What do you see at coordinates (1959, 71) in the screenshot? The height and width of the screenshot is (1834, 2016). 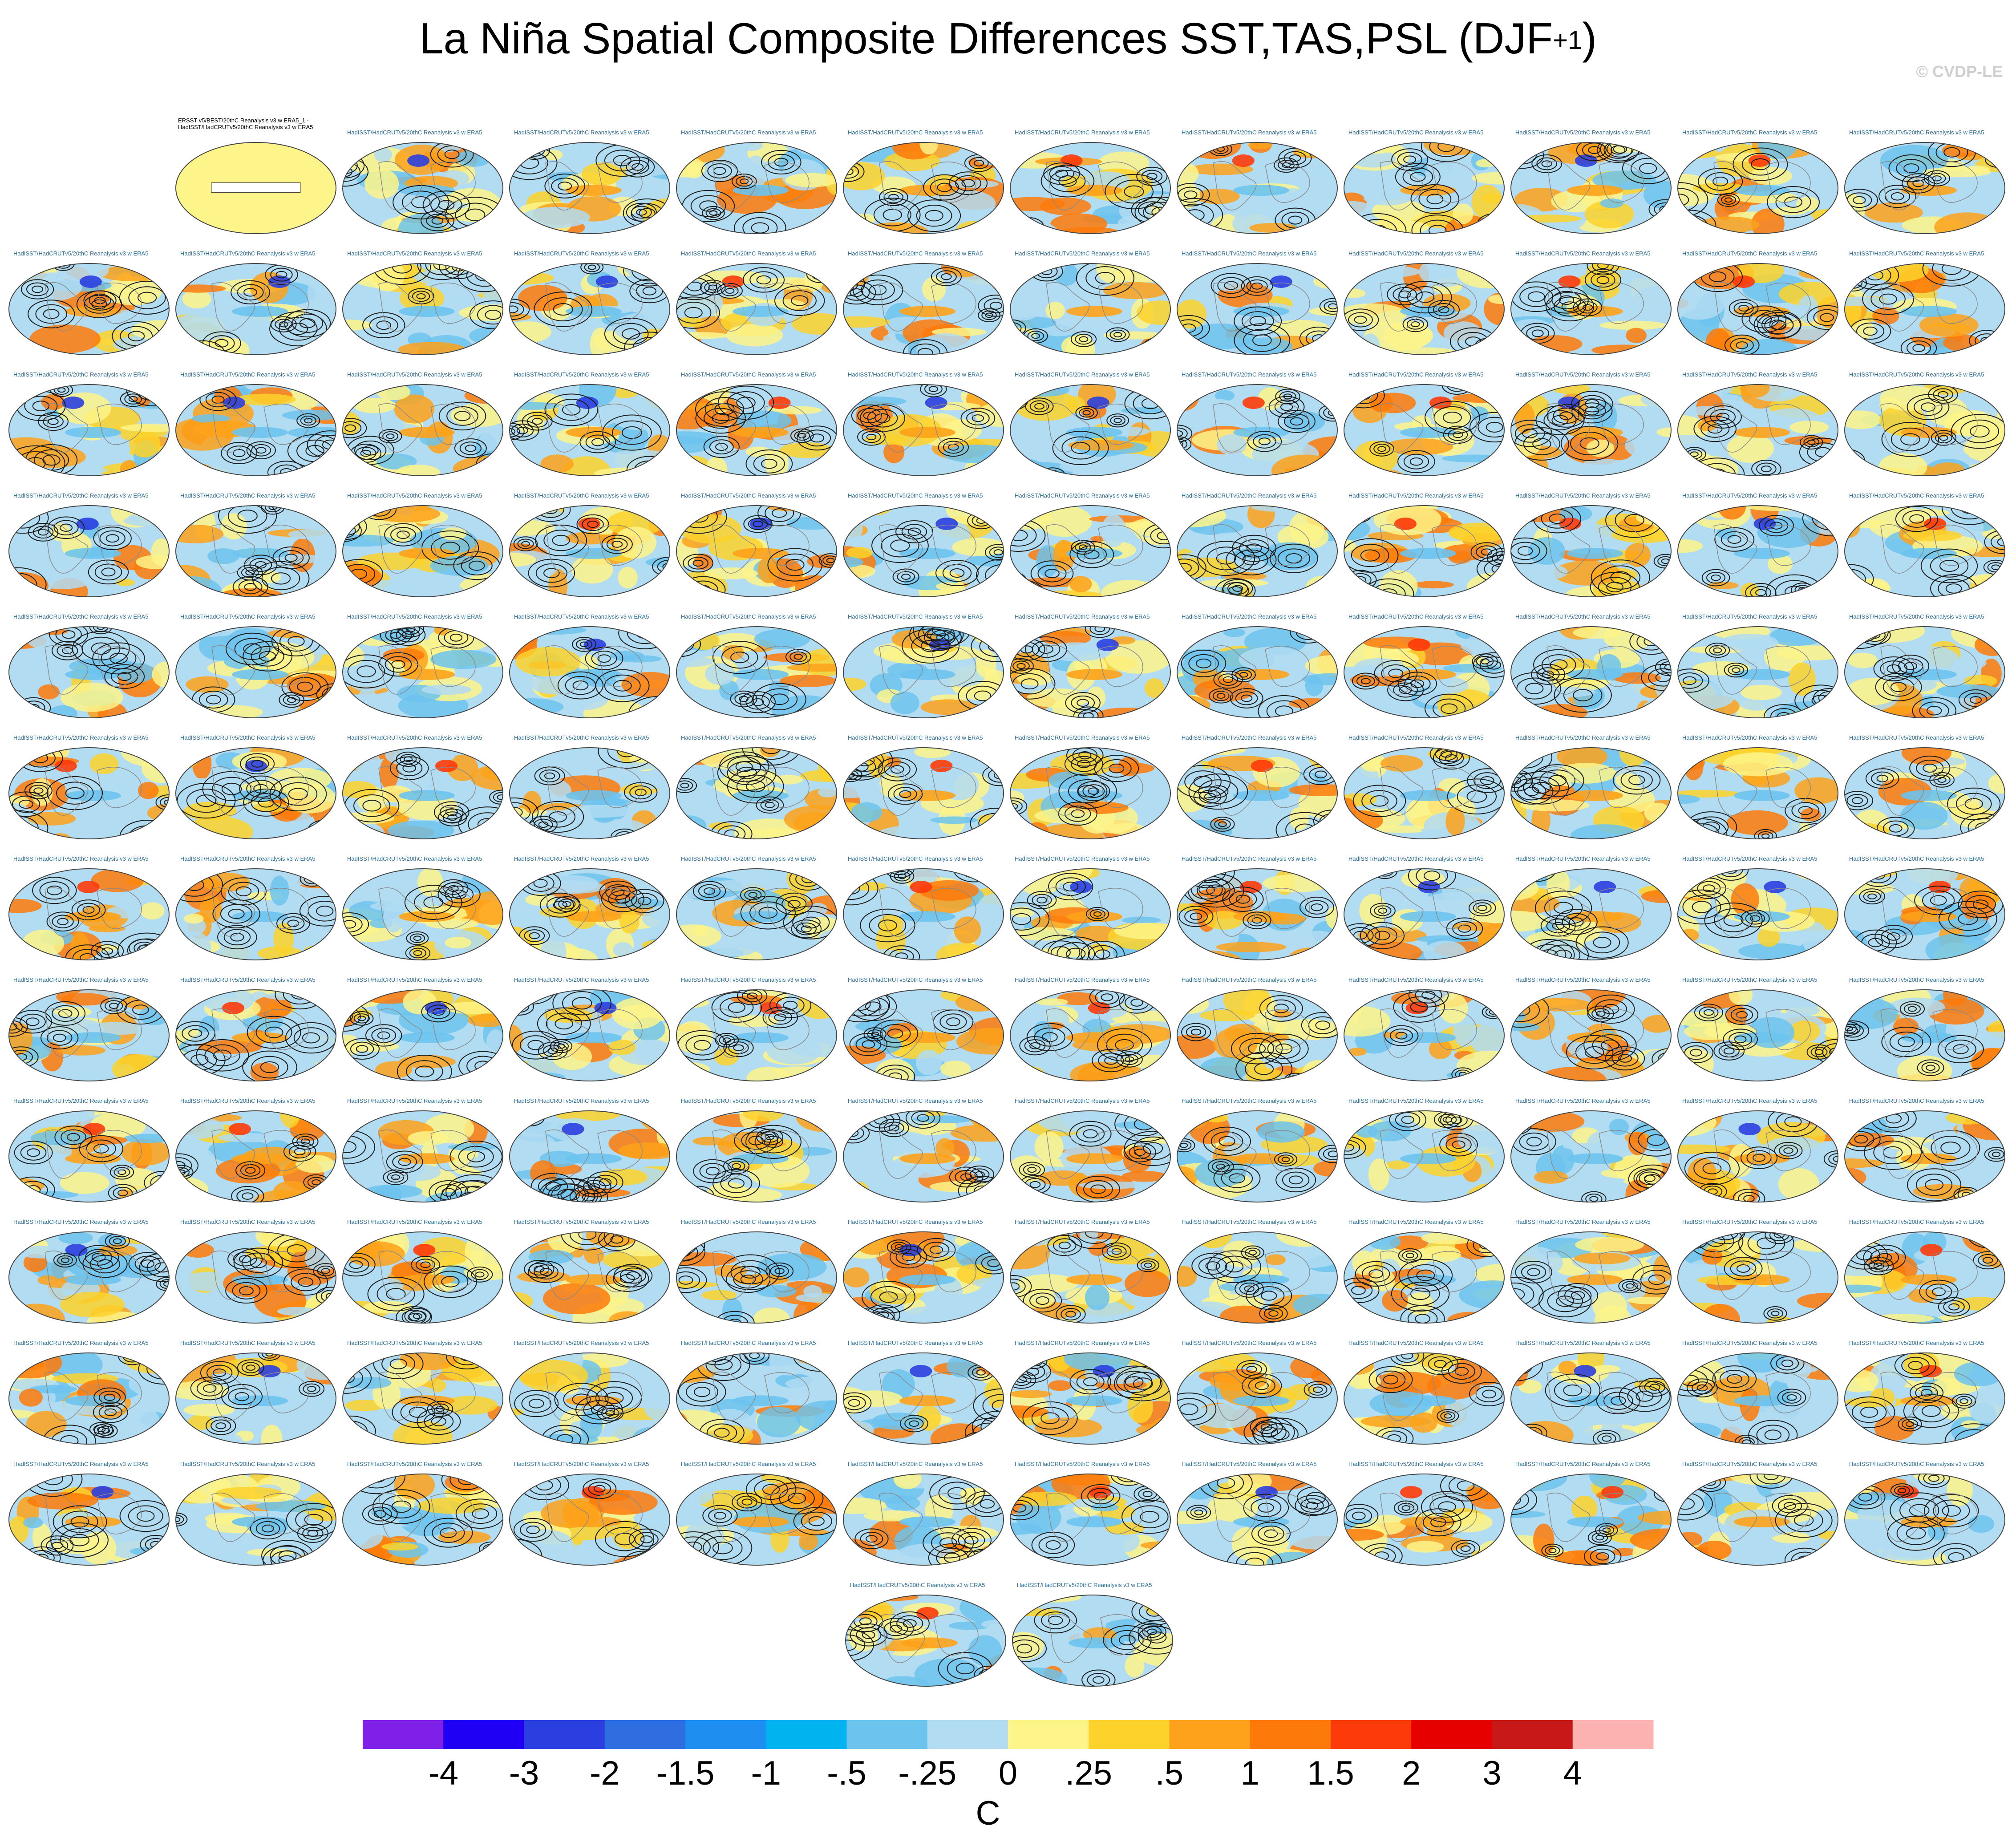 I see `watermark: © CVDP-LE` at bounding box center [1959, 71].